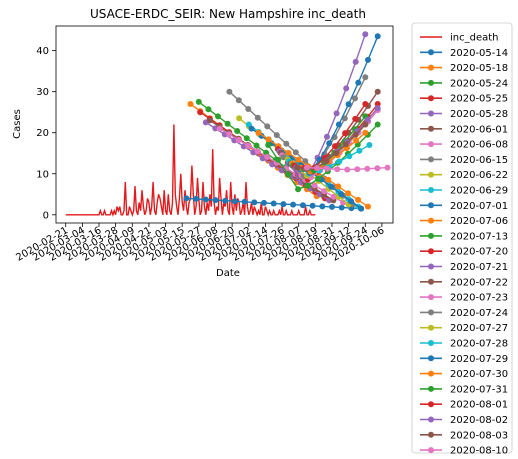 Image resolution: width=518 pixels, height=459 pixels. I want to click on legend-entry-2020-07-31: 2020-07-31, so click(464, 389).